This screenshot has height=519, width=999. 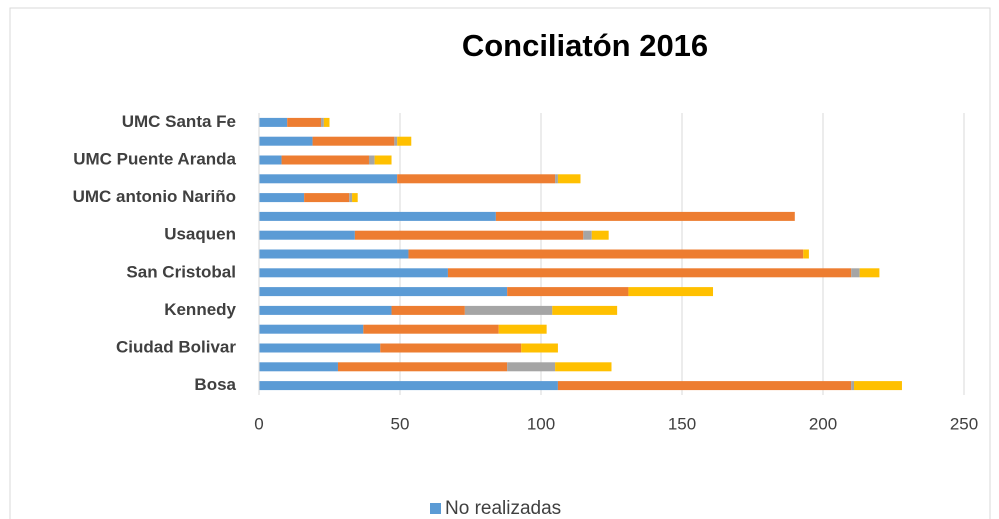 I want to click on legend-label: No realizadas, so click(x=503, y=508).